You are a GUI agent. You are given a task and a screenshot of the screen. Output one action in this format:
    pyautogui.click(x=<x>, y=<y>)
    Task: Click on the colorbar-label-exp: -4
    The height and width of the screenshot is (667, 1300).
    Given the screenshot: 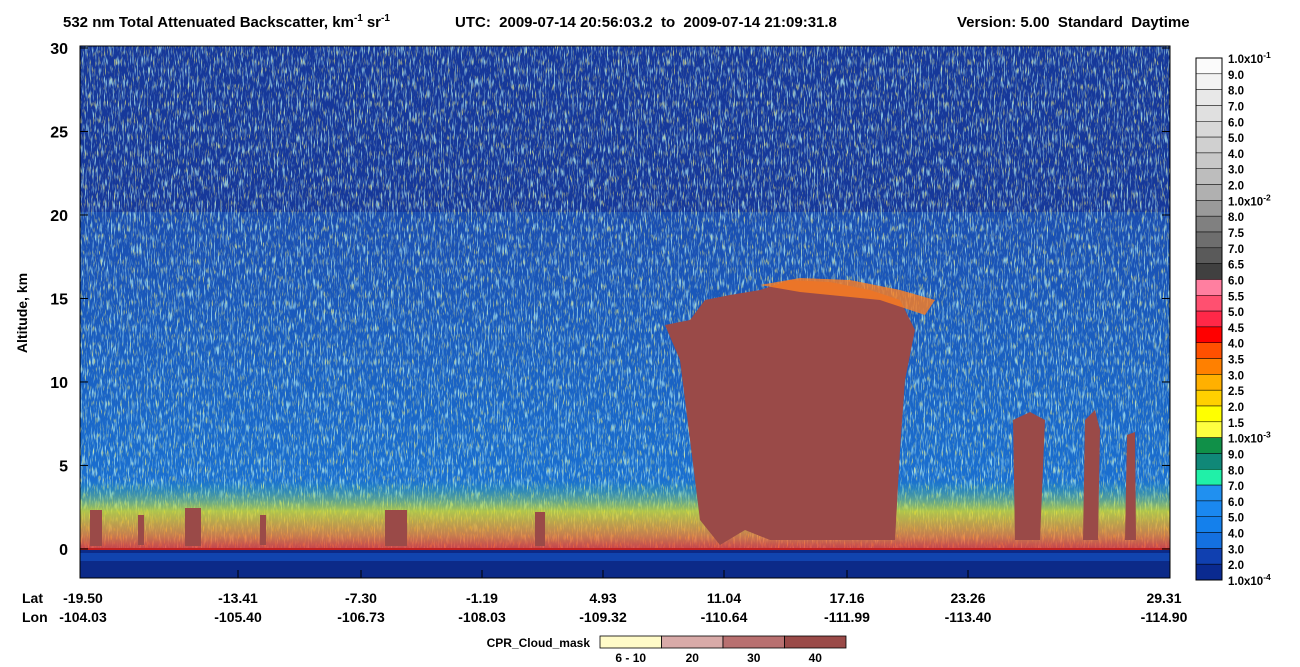 What is the action you would take?
    pyautogui.click(x=1267, y=577)
    